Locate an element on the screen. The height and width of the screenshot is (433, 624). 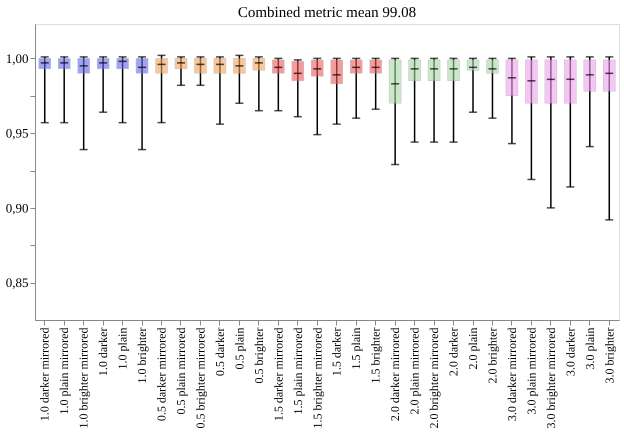
x-tick-label: 3.0 darker is located at coordinates (570, 352).